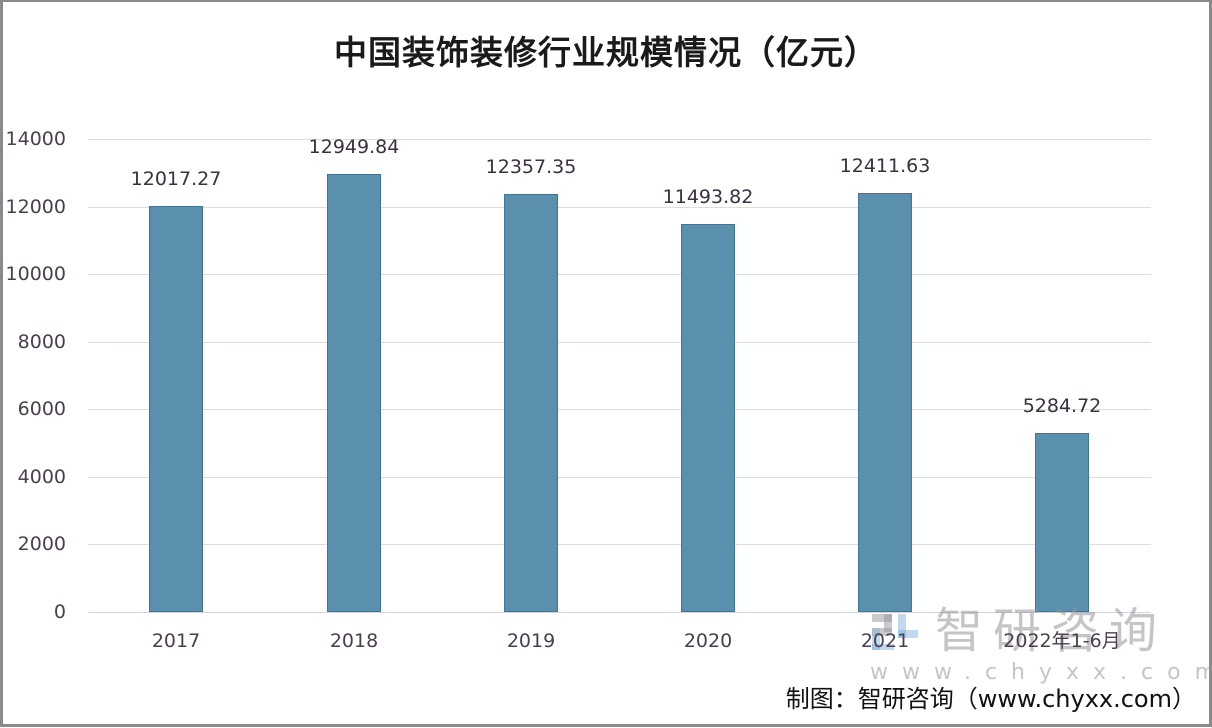 This screenshot has width=1212, height=728. Describe the element at coordinates (35, 274) in the screenshot. I see `y-tick-label: 10000` at that location.